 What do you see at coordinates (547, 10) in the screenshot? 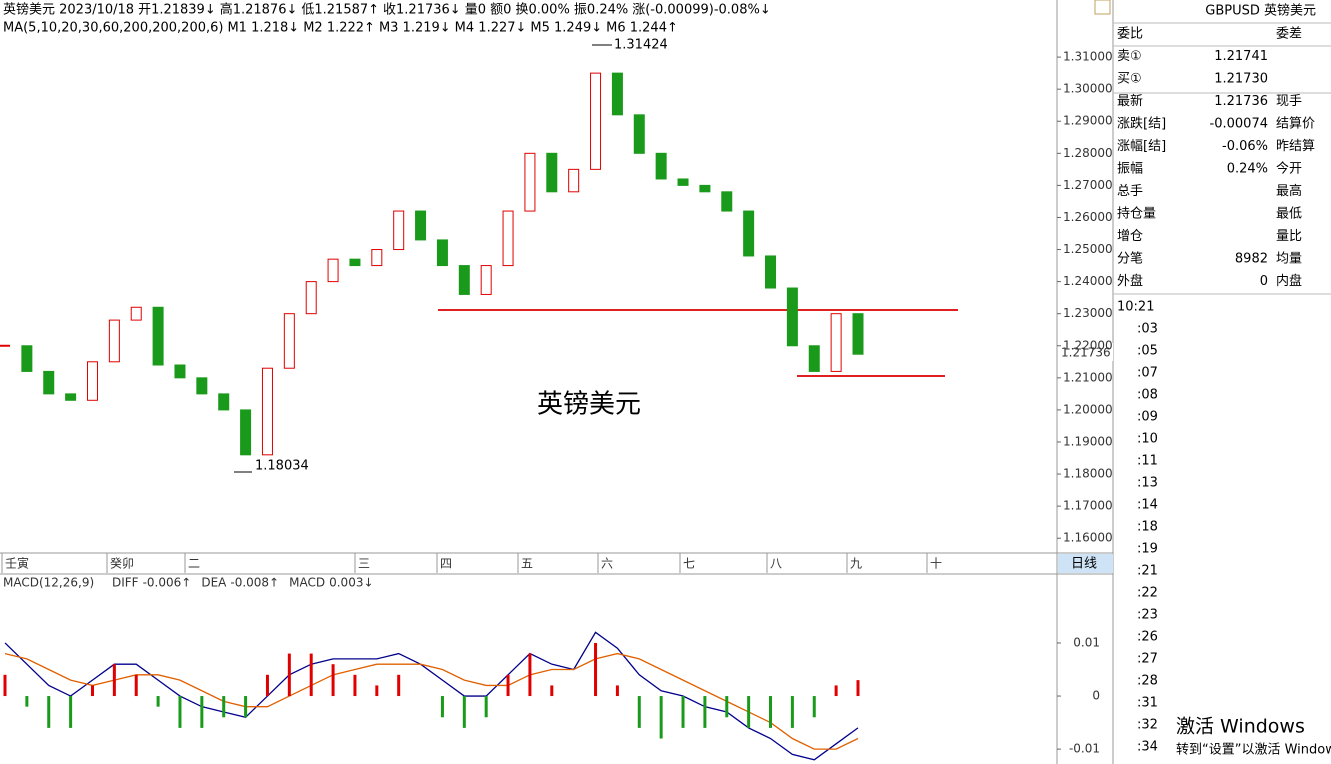
I see `header-segment: 量0 额0 换0.00% 振0.24%` at bounding box center [547, 10].